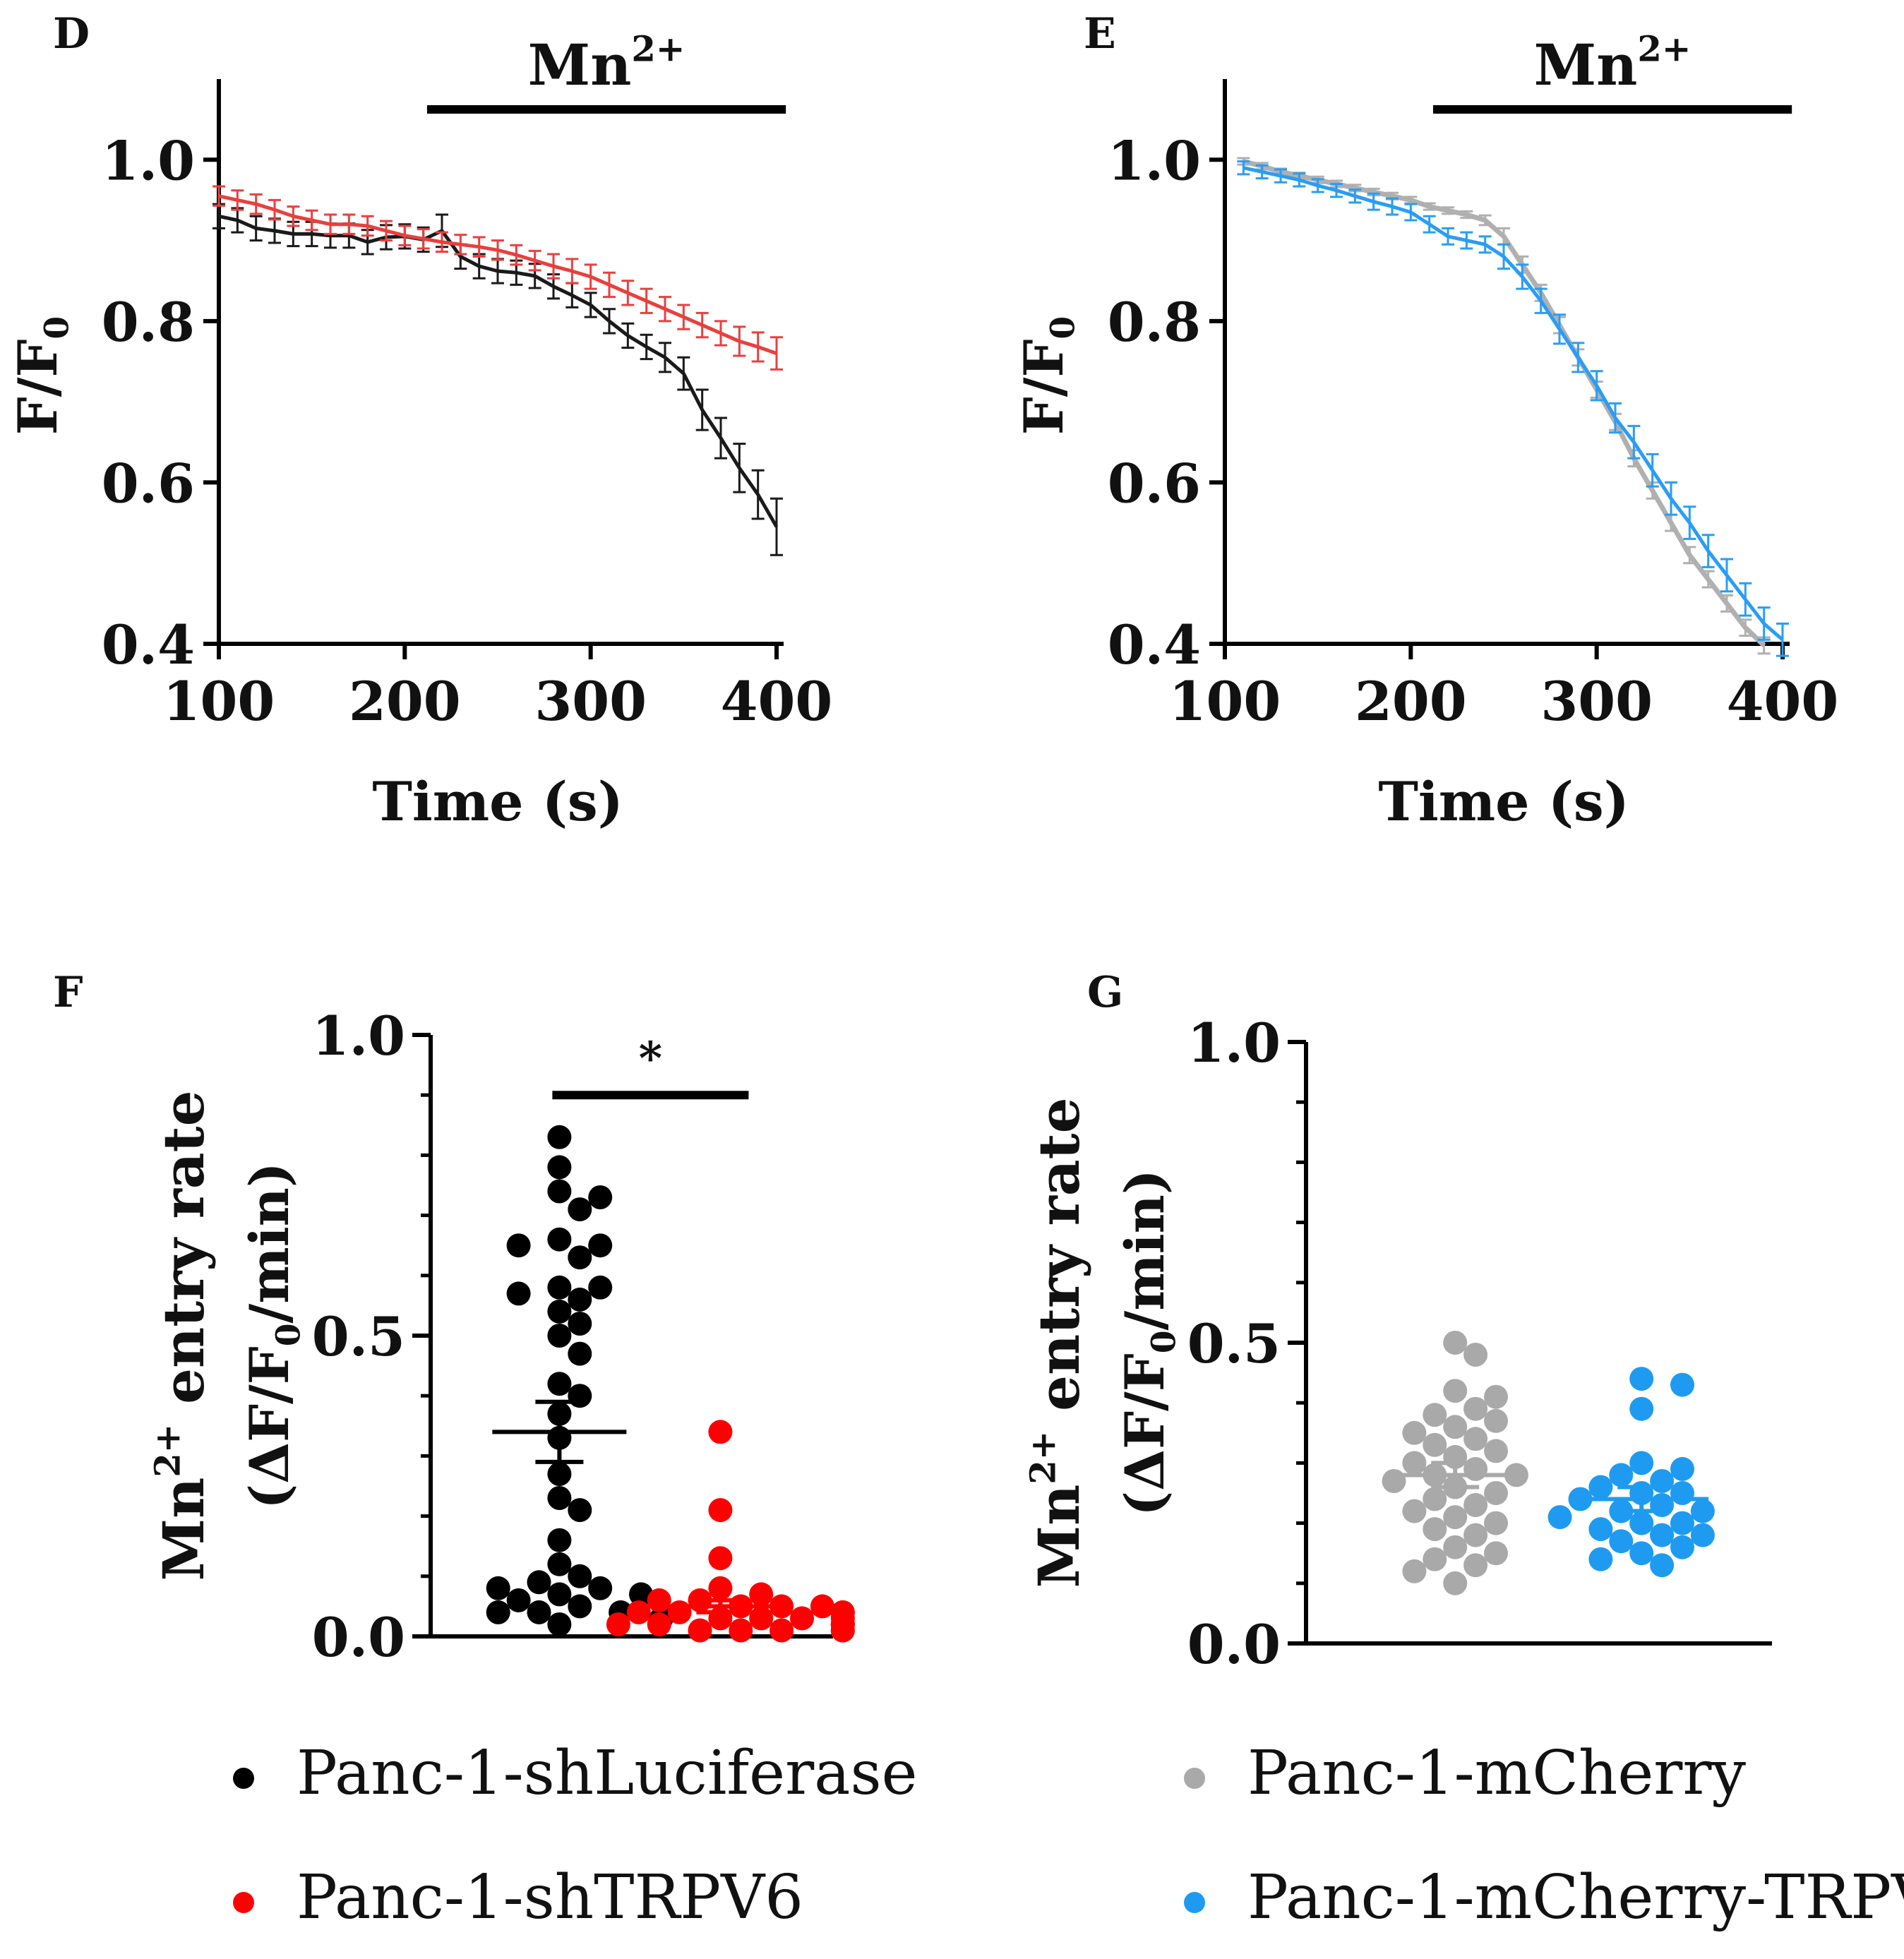  I want to click on legend-label: Panc-1-mCherry, so click(1497, 1774).